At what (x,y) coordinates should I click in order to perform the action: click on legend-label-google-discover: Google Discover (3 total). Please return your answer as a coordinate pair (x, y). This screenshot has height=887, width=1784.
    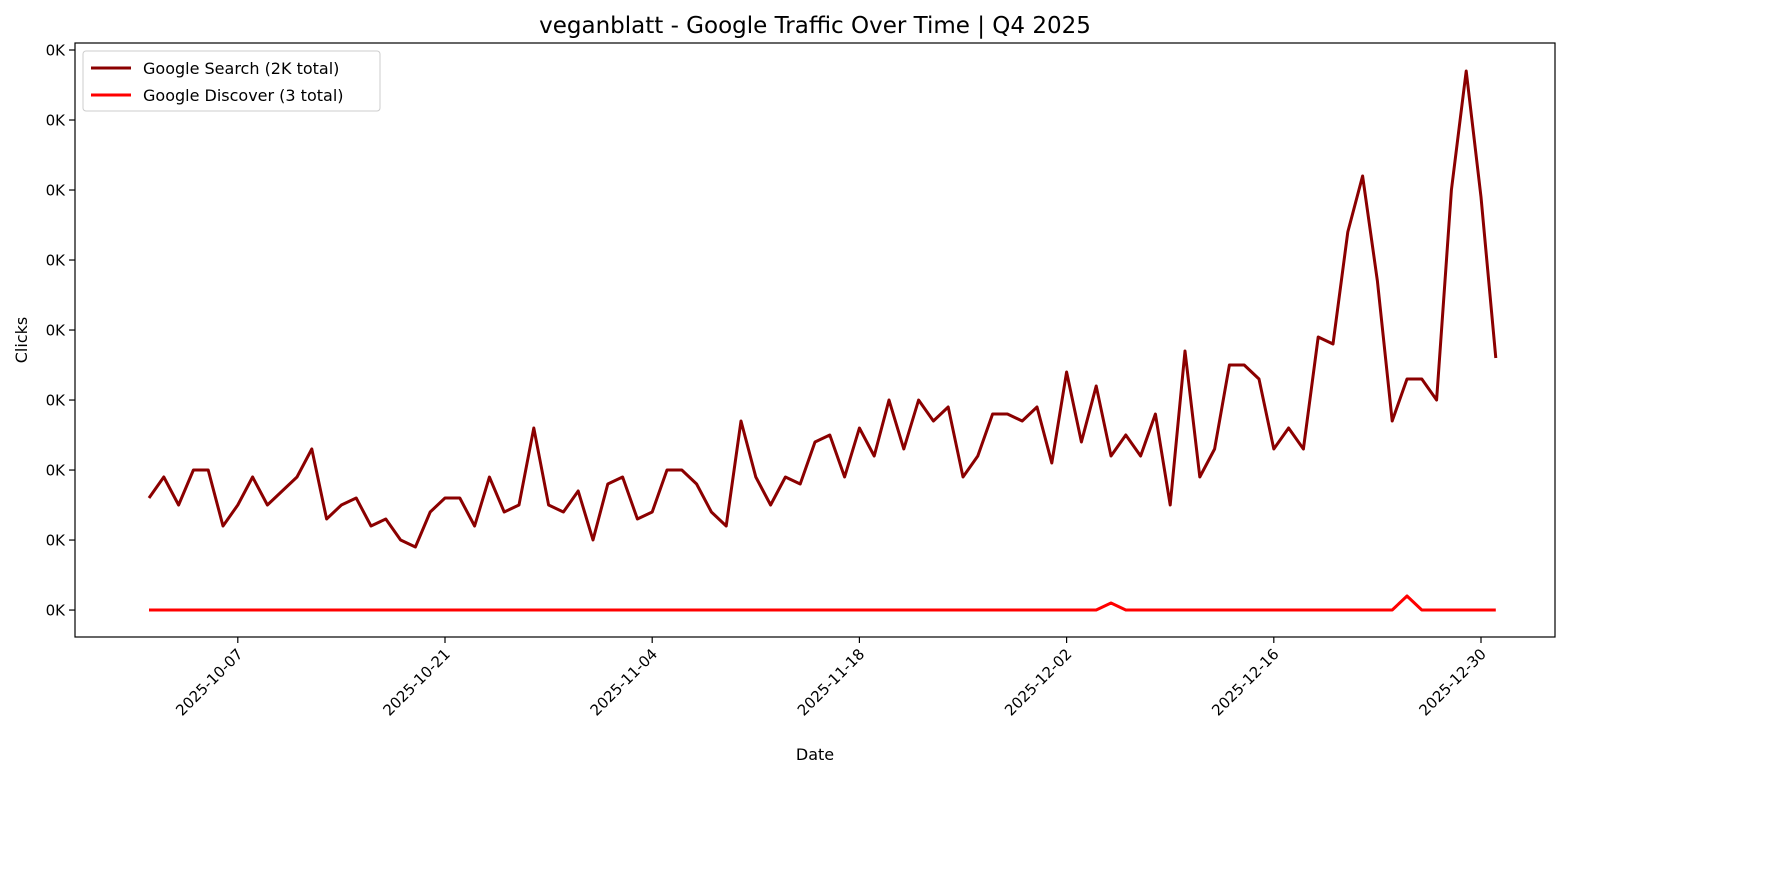
    Looking at the image, I should click on (243, 95).